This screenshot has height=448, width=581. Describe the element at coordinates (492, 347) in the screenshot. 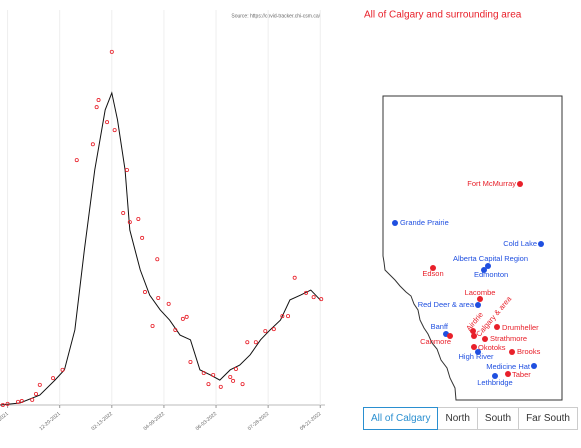

I see `city-label: Okotoks` at that location.